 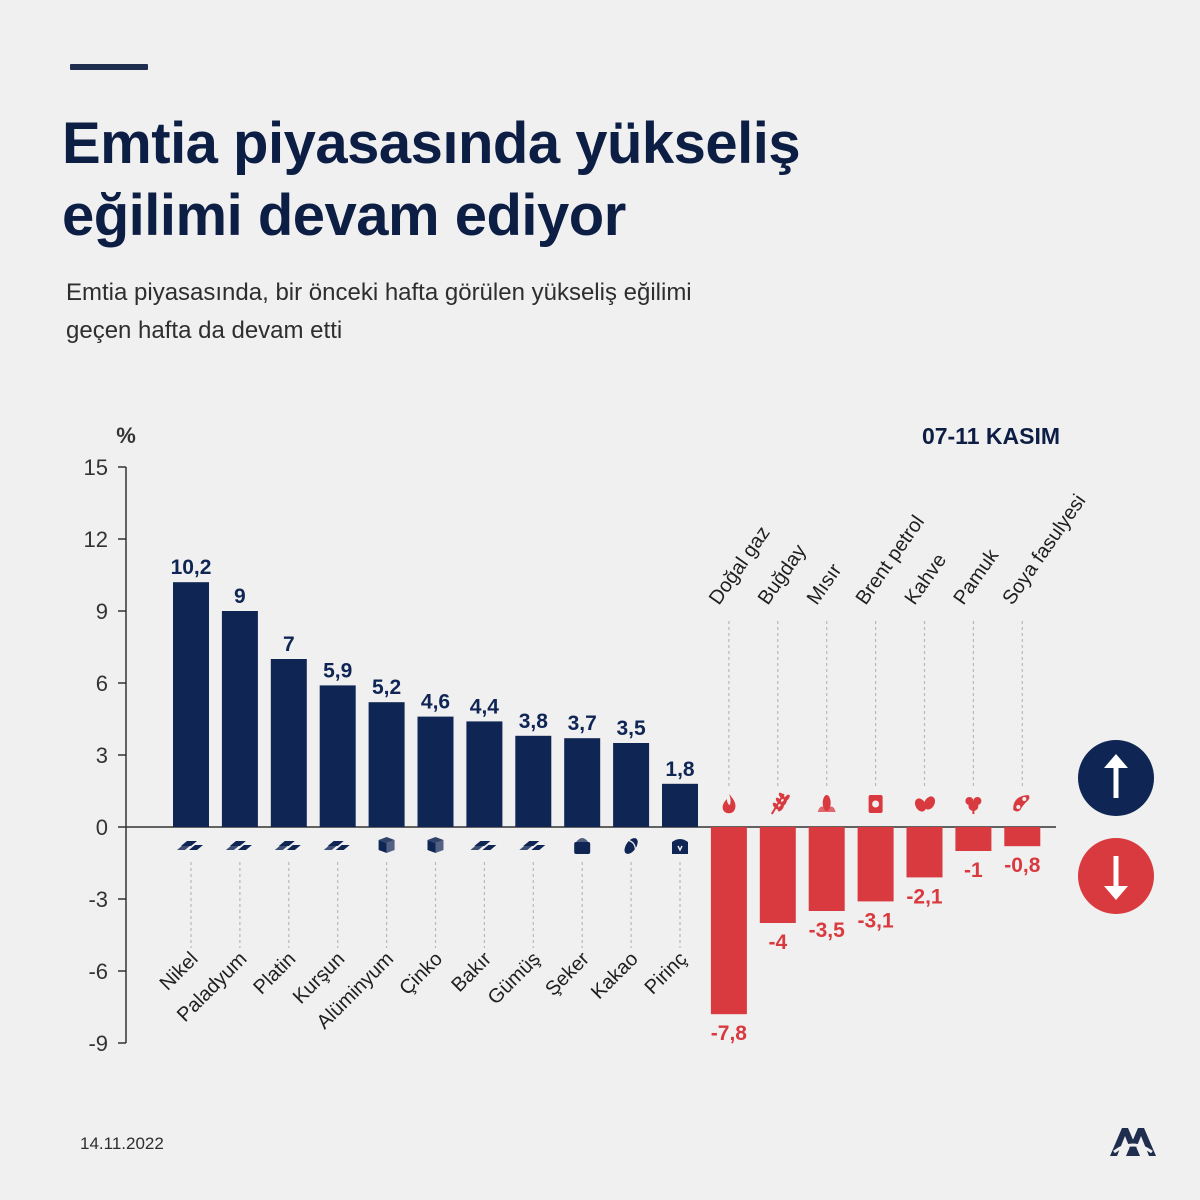 I want to click on y-tick-label: -6, so click(x=98, y=971).